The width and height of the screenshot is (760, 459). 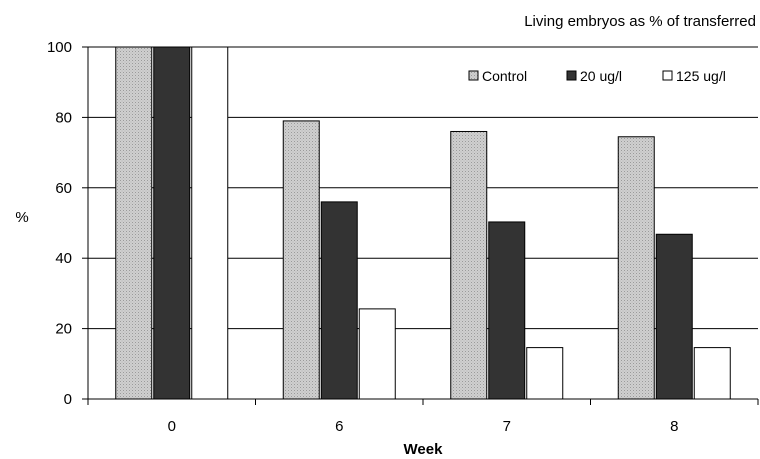 I want to click on x-tick-label: 0, so click(x=172, y=426).